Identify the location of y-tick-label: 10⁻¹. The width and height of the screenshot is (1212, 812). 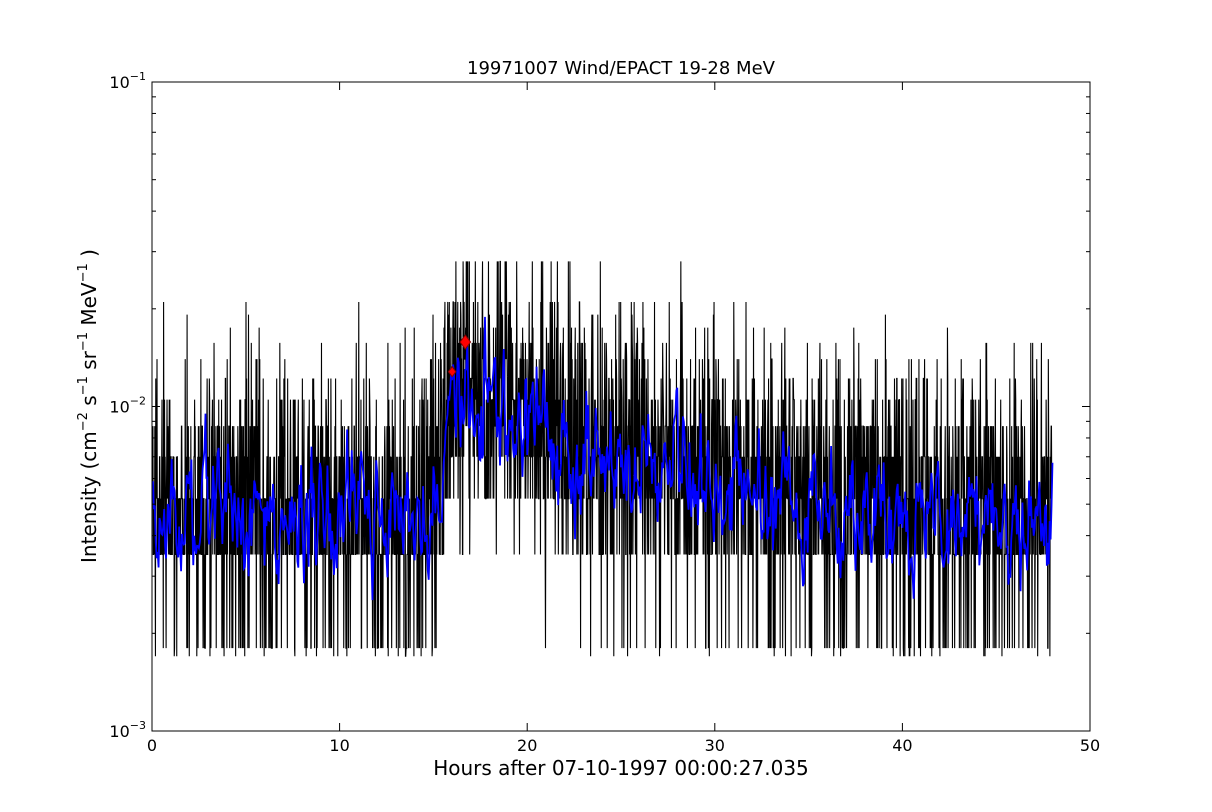
(127, 81).